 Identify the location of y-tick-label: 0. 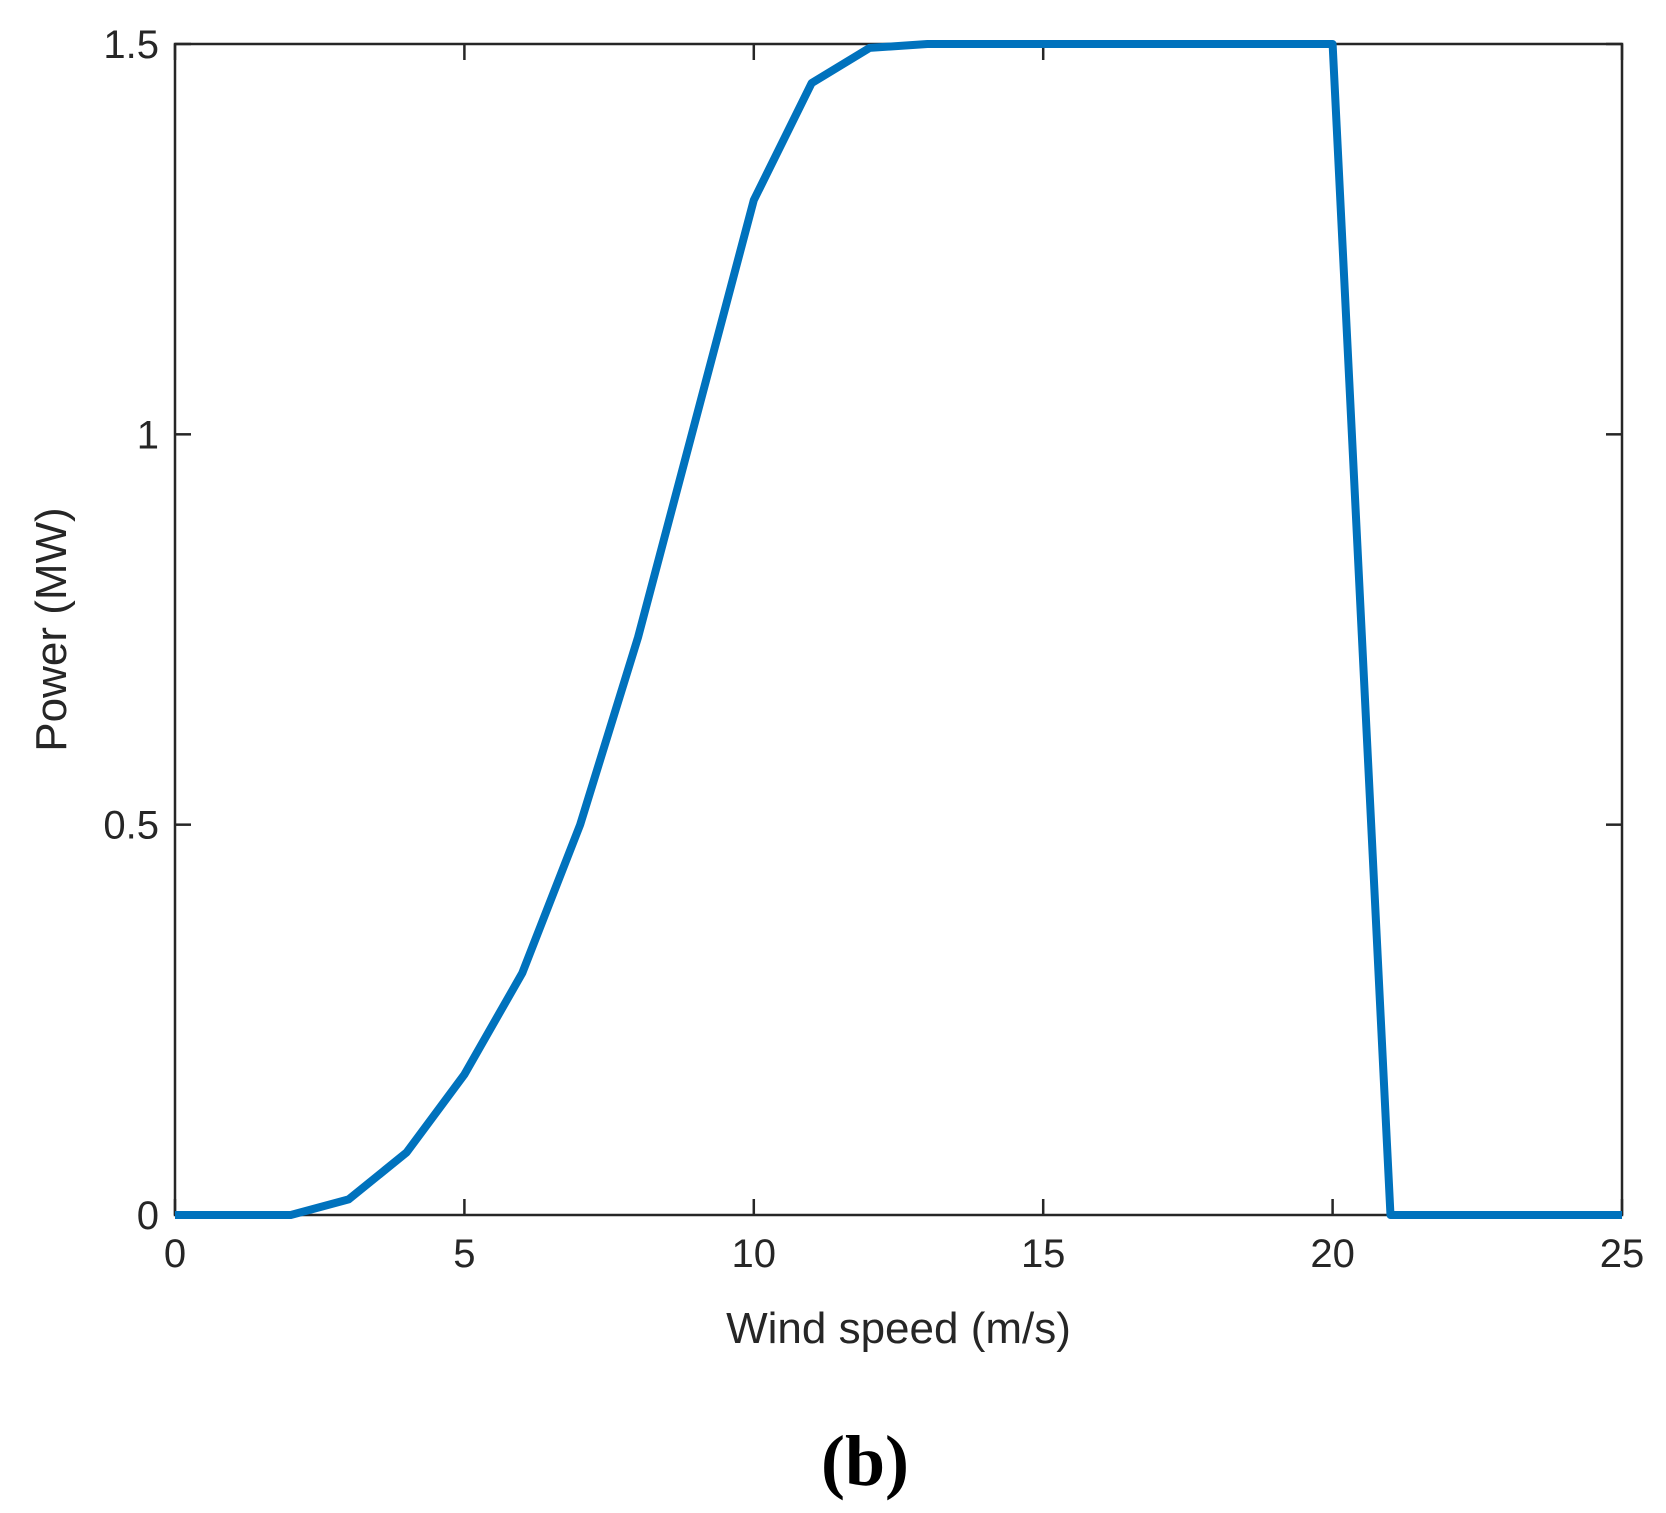
(148, 1216).